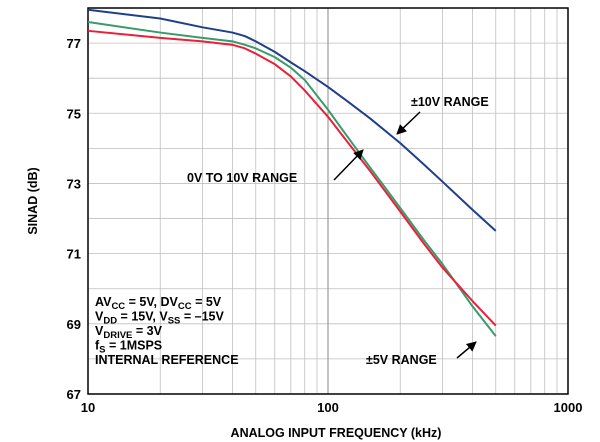 This screenshot has height=442, width=600. What do you see at coordinates (33, 200) in the screenshot?
I see `y-axis-label: SINAD (dB)` at bounding box center [33, 200].